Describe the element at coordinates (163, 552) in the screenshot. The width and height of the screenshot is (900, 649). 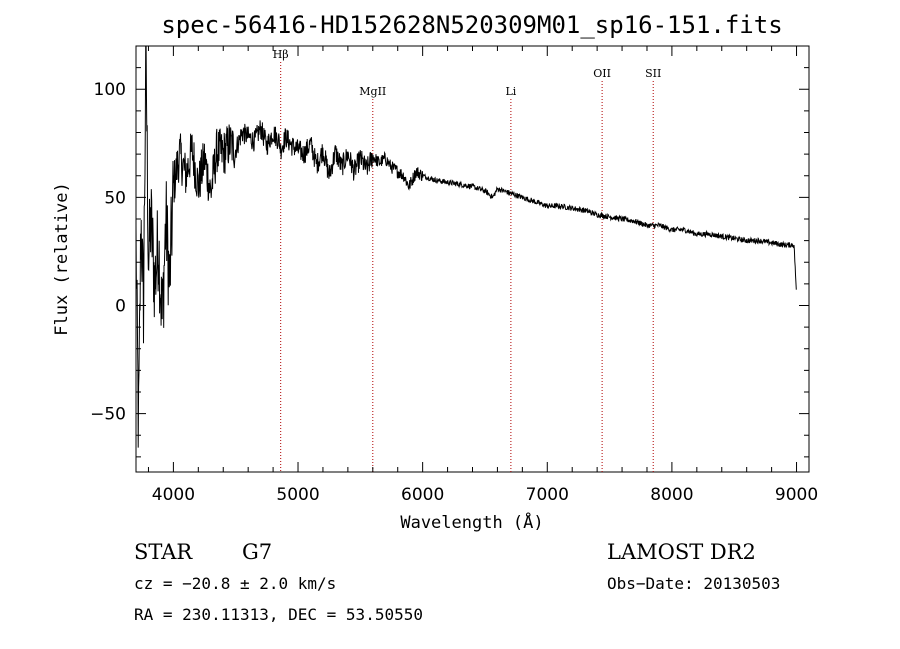
I see `object-type: STAR` at that location.